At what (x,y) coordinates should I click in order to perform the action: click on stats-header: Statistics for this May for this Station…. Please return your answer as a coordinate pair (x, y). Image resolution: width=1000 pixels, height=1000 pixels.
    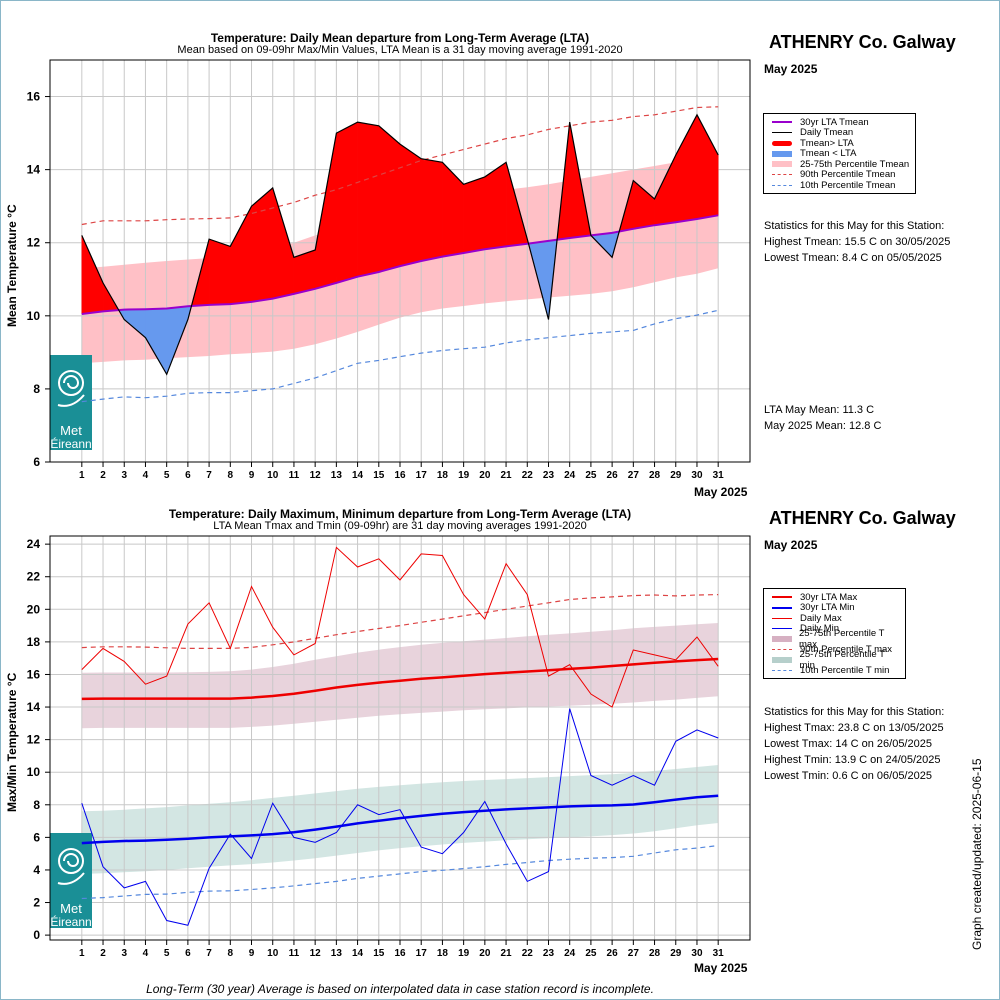
    Looking at the image, I should click on (854, 712).